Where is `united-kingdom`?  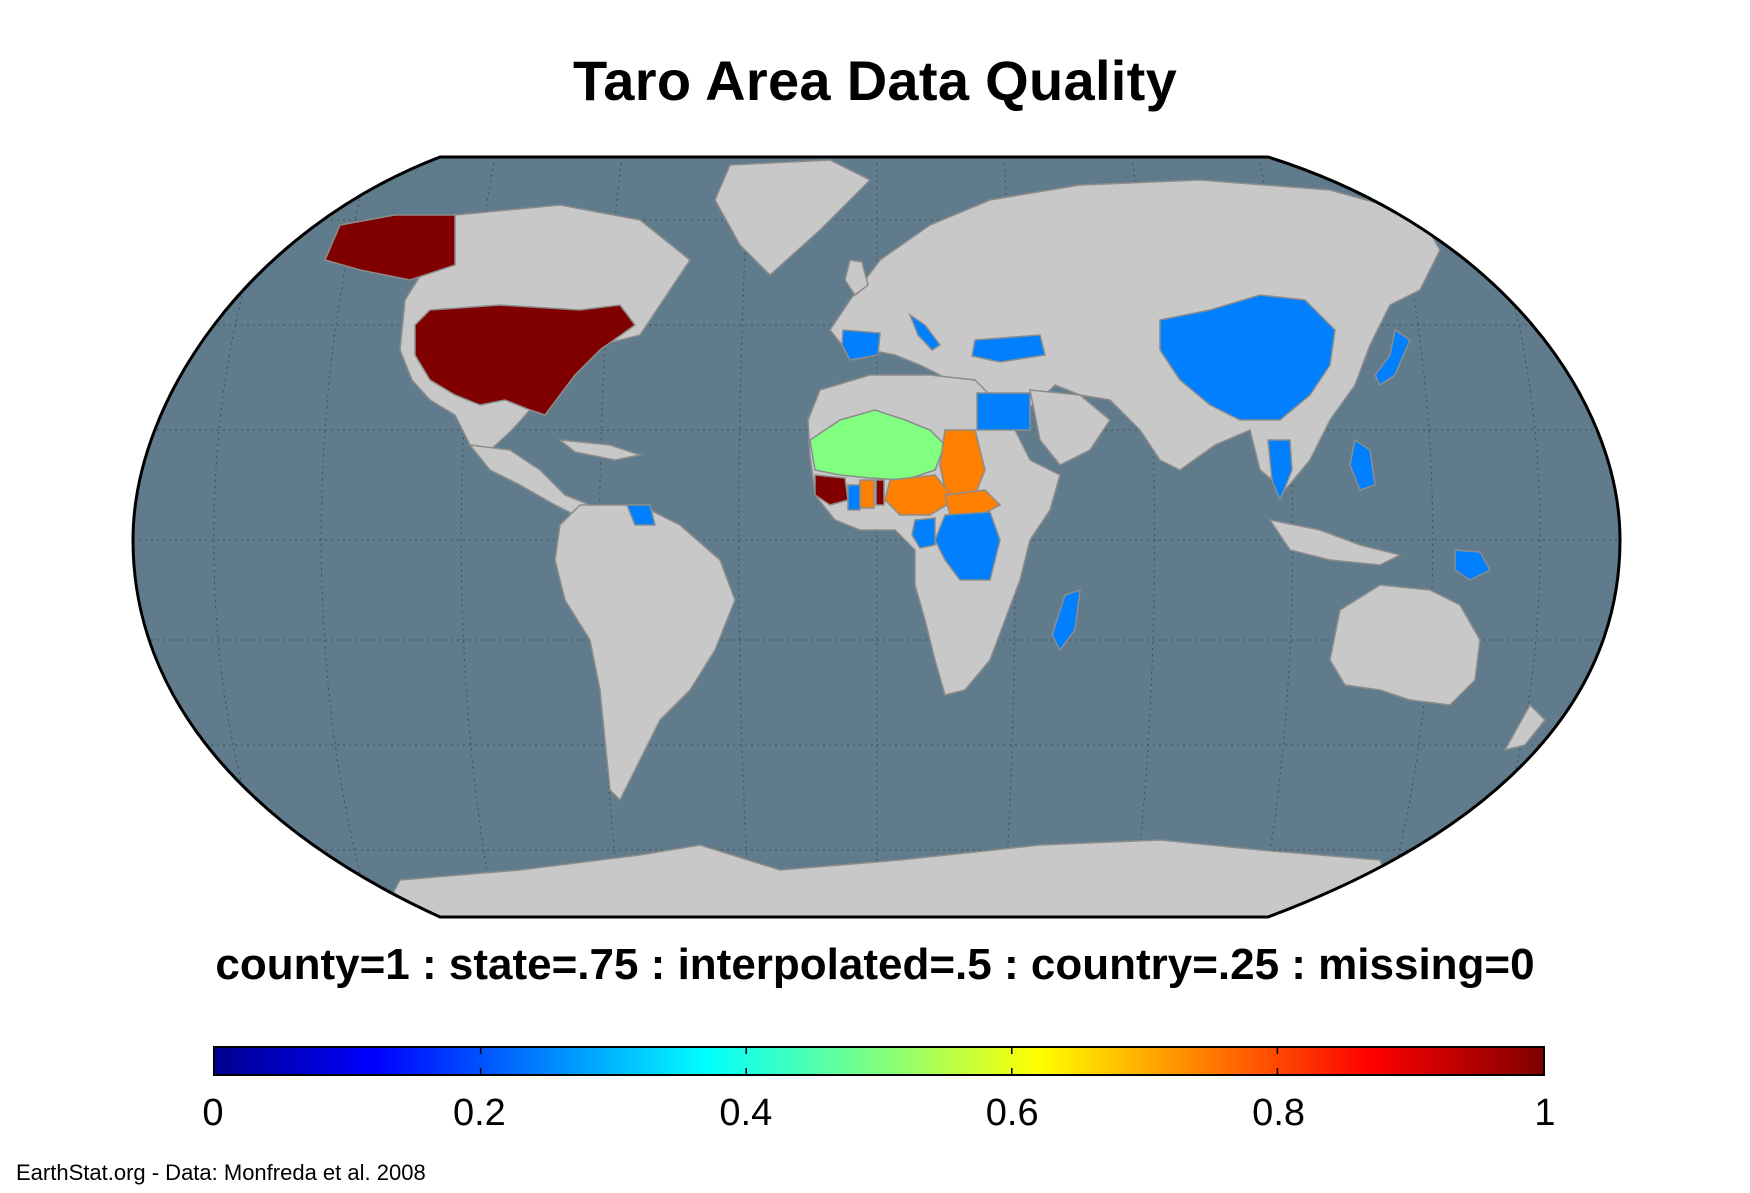 united-kingdom is located at coordinates (856, 278).